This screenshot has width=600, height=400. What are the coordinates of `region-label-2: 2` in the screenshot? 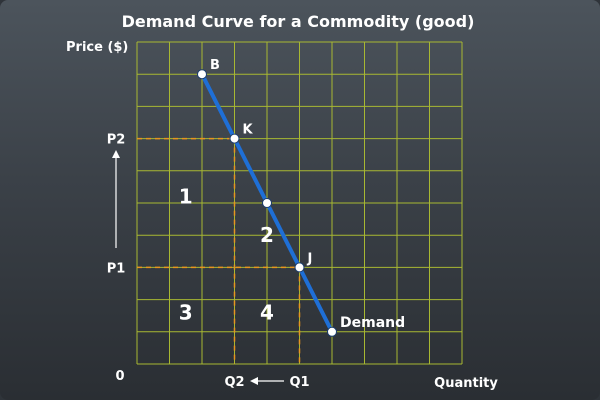 It's located at (267, 235).